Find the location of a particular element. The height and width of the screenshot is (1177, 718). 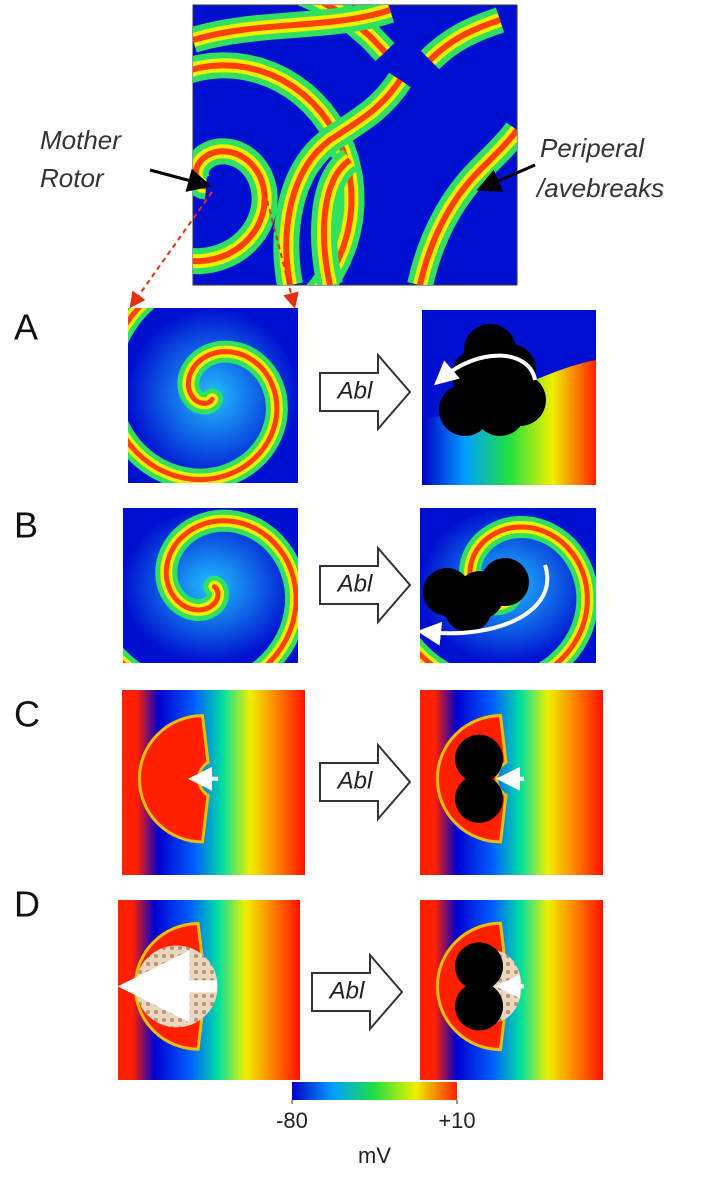

colorbar is located at coordinates (374, 1091).